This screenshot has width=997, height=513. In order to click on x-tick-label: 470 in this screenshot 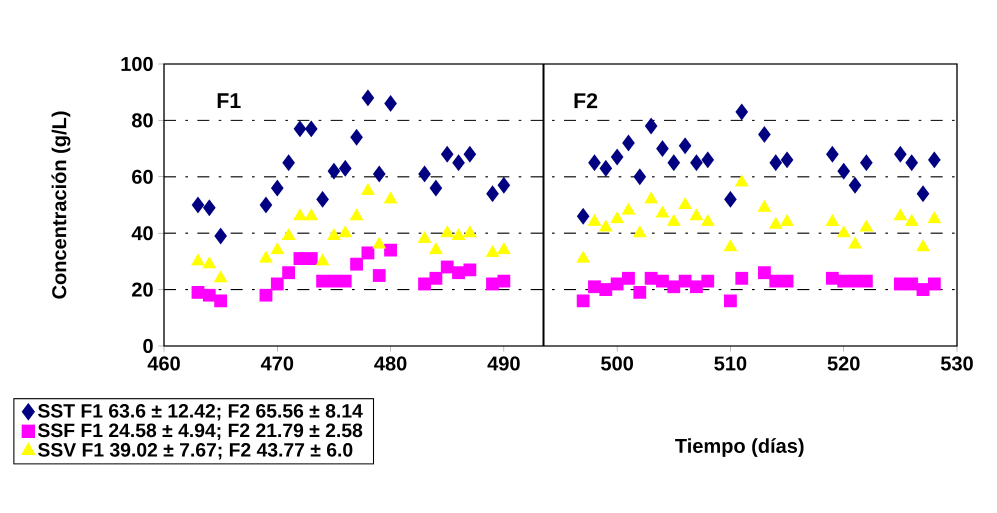, I will do `click(277, 363)`.